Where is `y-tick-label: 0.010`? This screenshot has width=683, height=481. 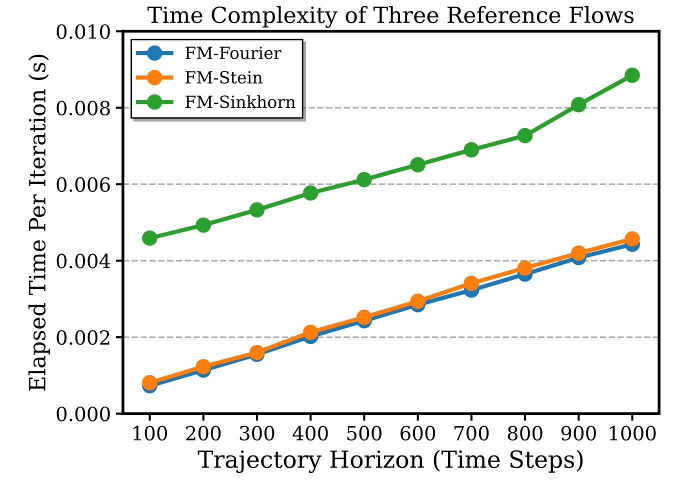
y-tick-label: 0.010 is located at coordinates (83, 31).